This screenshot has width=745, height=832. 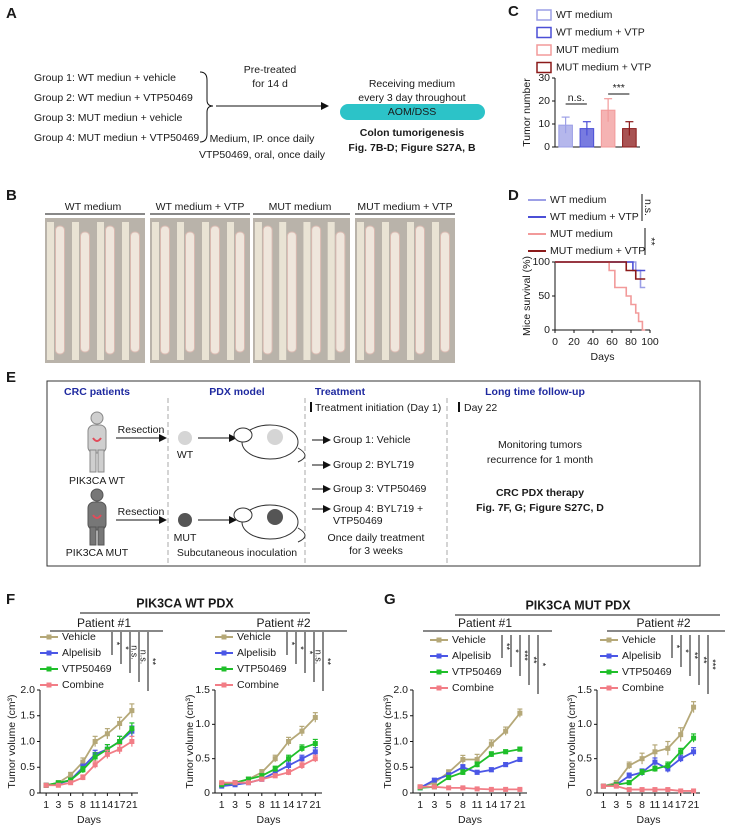 I want to click on y-tick-label: 2.0, so click(x=400, y=690).